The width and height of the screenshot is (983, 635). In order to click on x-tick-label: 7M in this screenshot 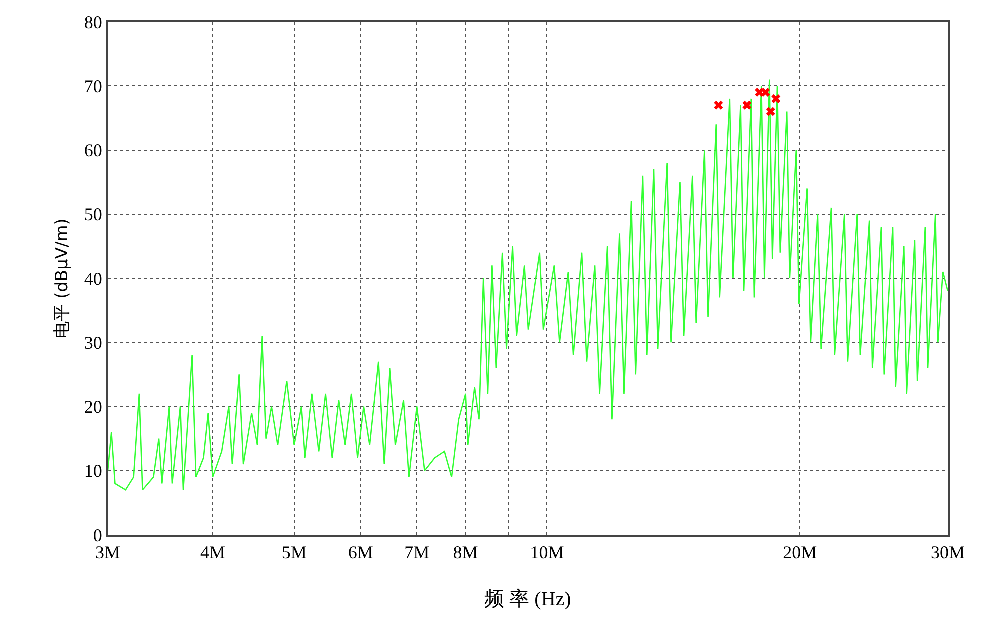, I will do `click(417, 552)`.